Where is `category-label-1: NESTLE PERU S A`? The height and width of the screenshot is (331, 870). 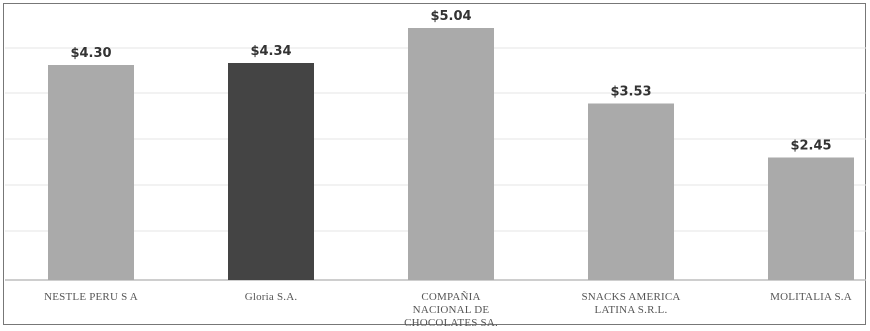
category-label-1: NESTLE PERU S A is located at coordinates (91, 297).